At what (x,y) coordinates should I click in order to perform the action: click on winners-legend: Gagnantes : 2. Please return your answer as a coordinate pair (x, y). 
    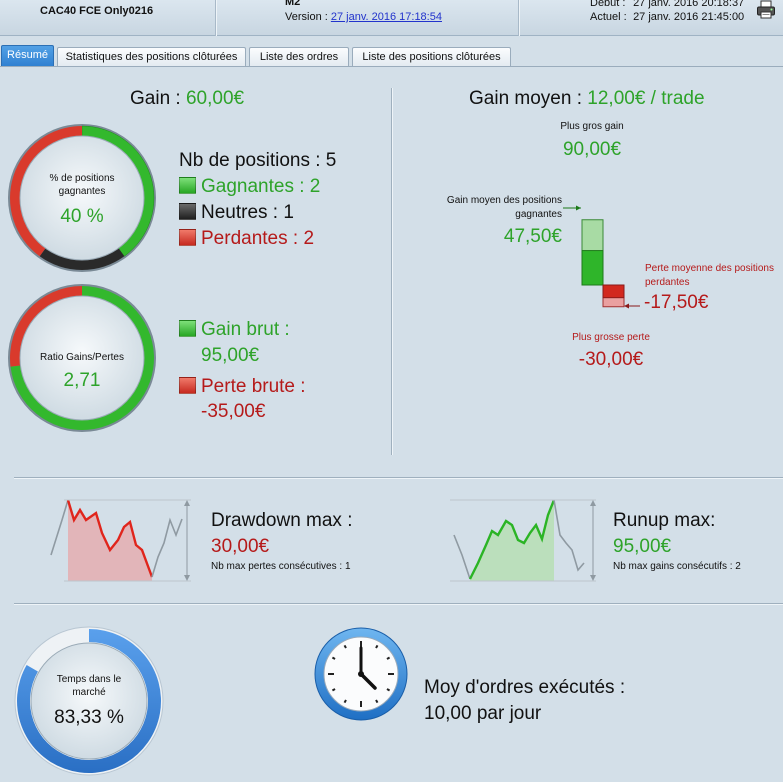
    Looking at the image, I should click on (249, 187).